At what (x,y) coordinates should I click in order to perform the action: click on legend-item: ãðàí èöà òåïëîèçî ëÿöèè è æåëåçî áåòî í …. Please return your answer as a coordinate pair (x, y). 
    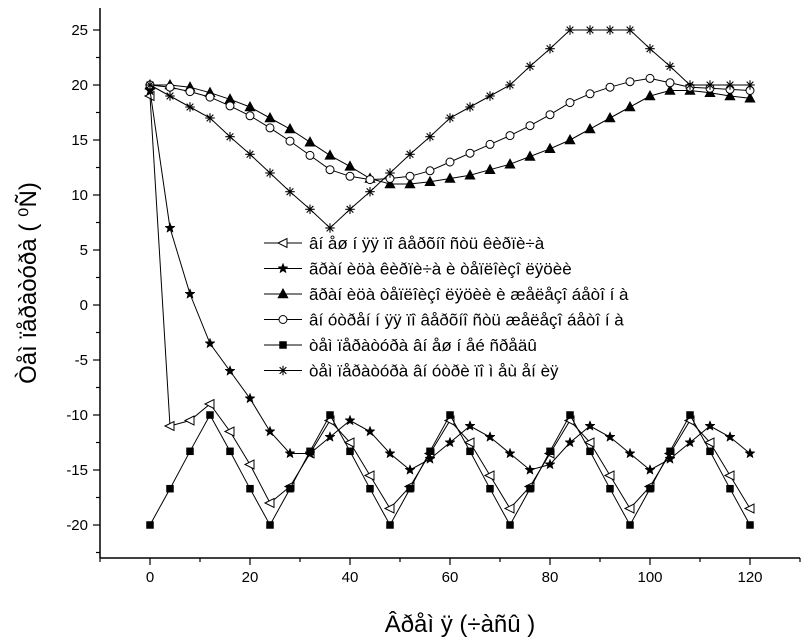
    Looking at the image, I should click on (446, 294).